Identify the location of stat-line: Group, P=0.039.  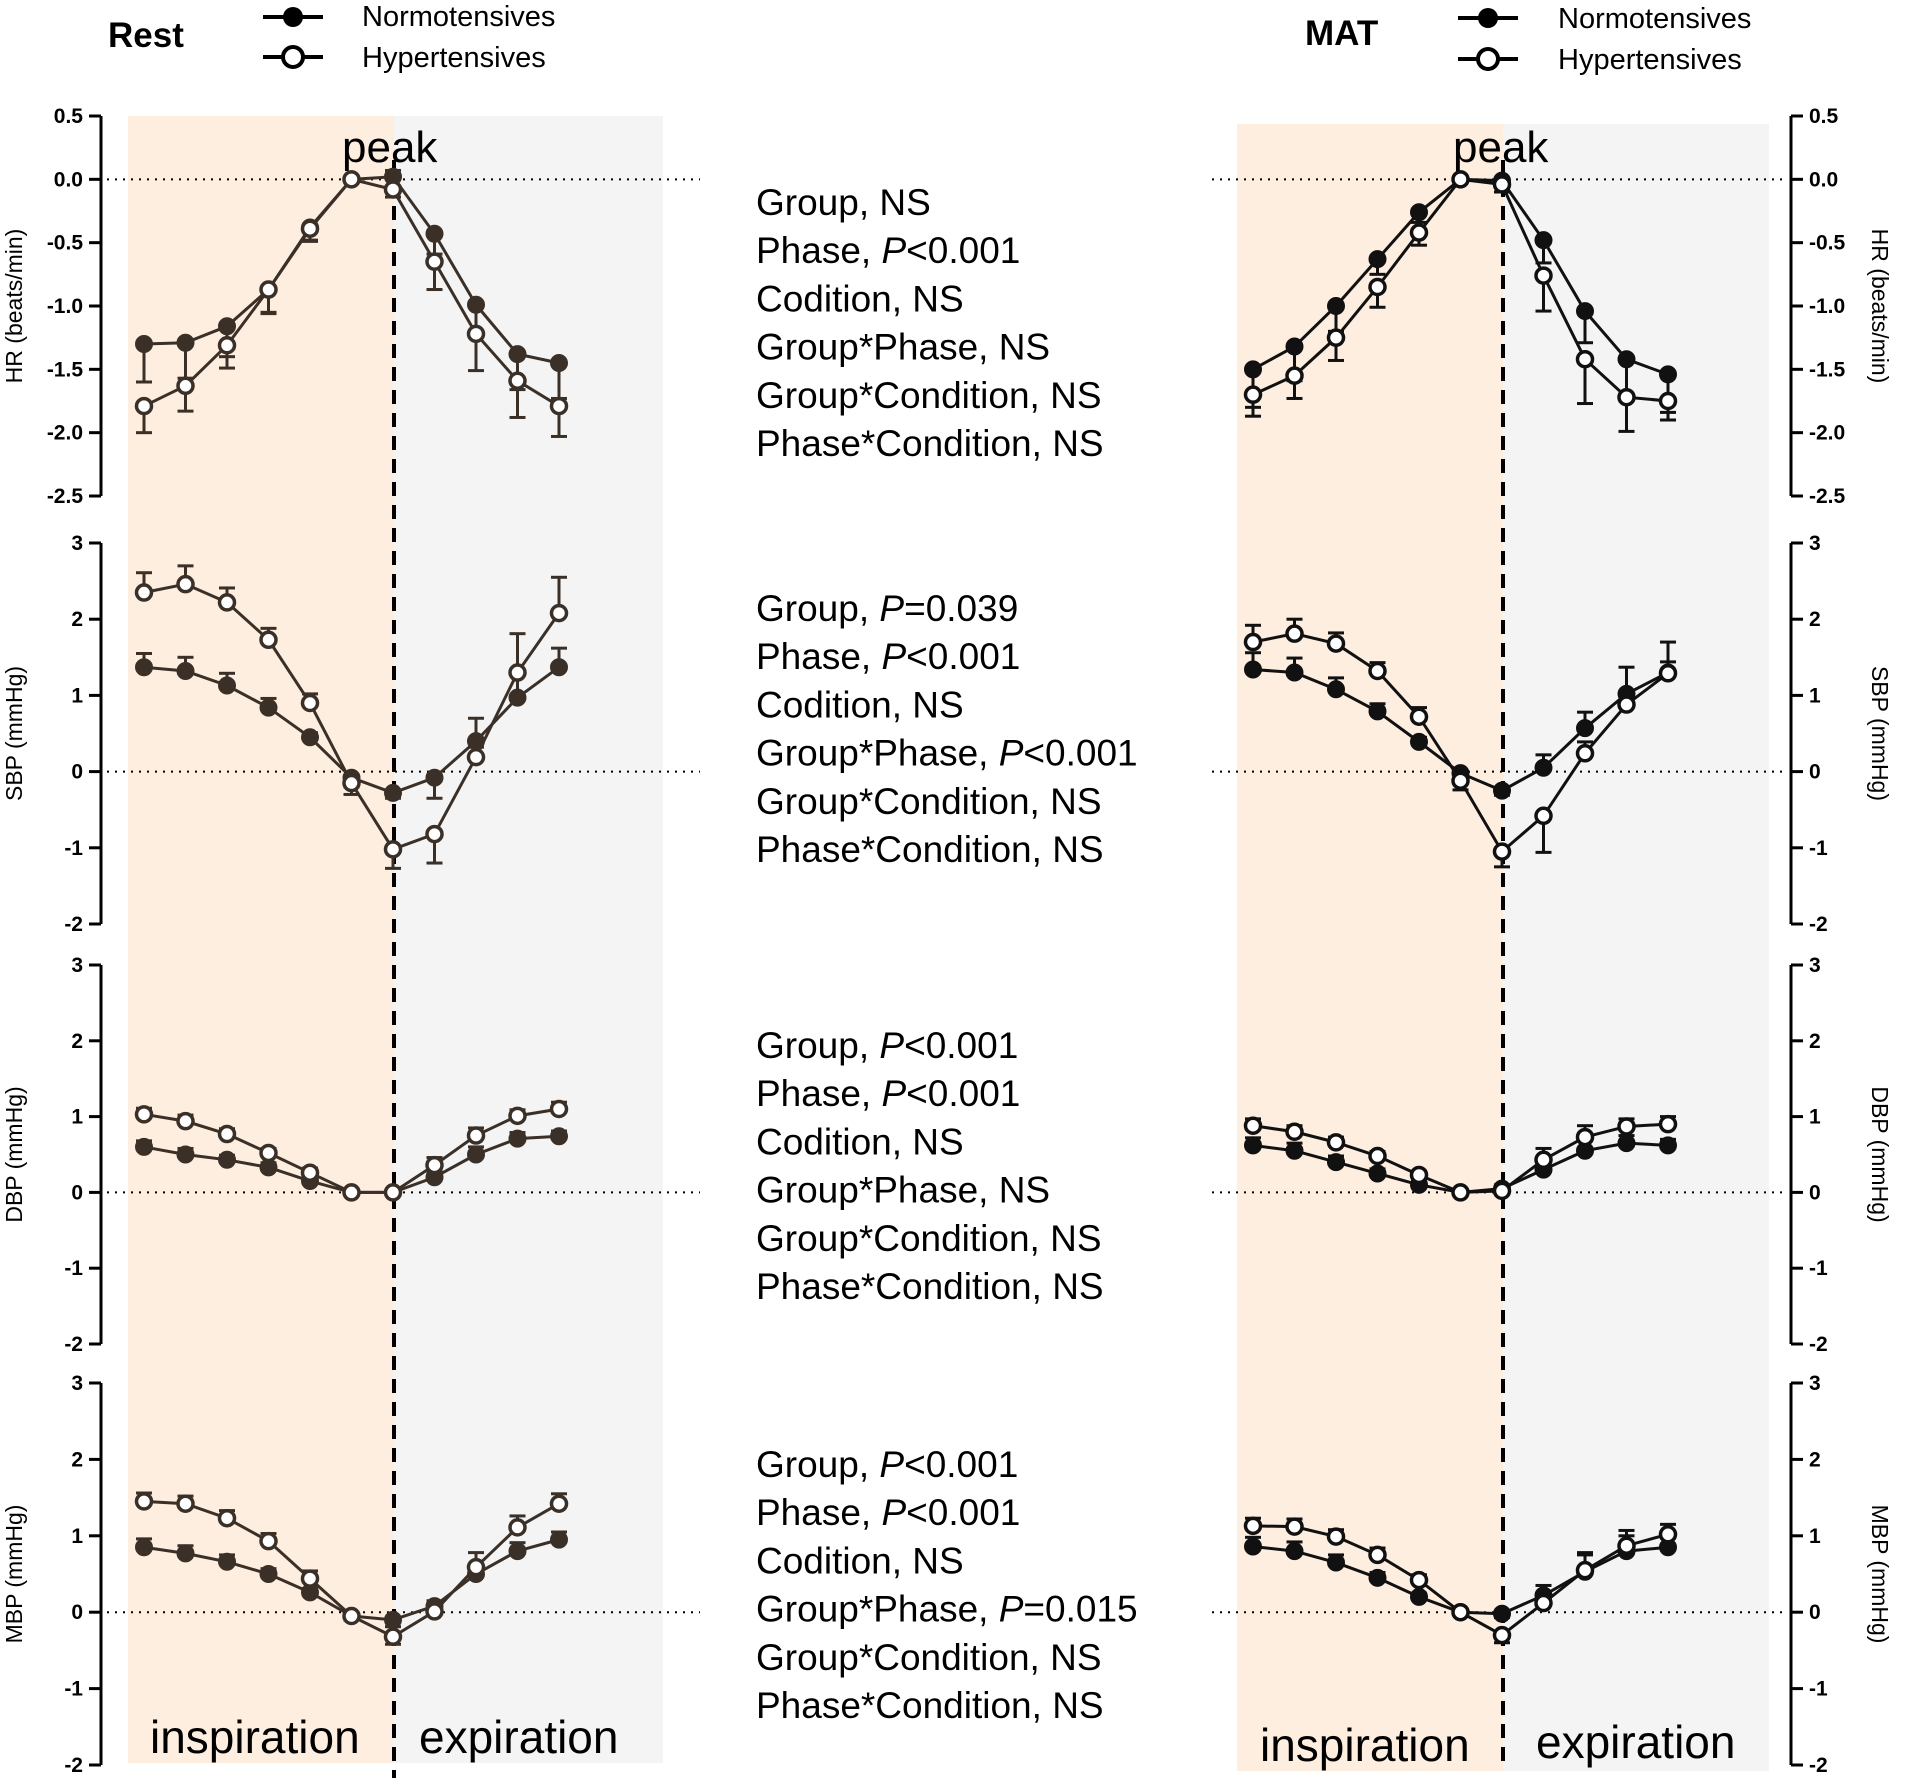
(887, 608).